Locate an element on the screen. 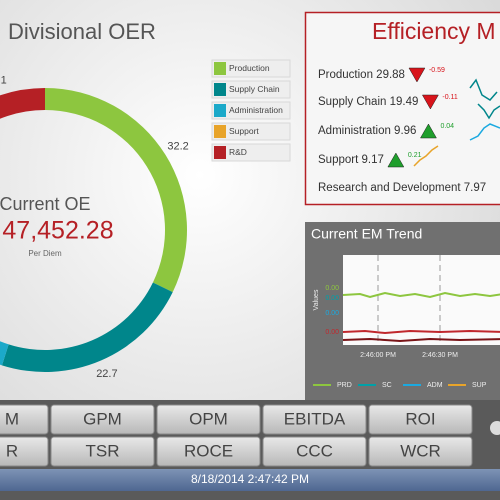  efficiency-row: Supply Chain 19.49 is located at coordinates (368, 102).